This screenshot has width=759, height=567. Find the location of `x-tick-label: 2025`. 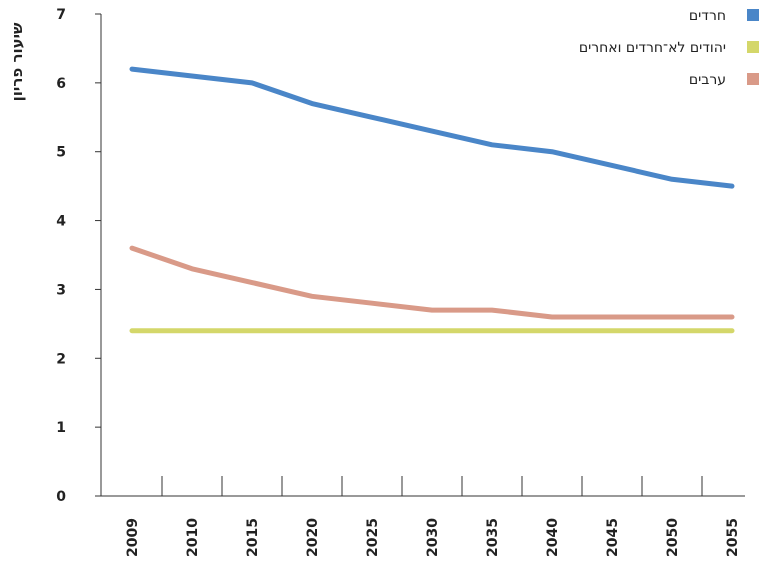

x-tick-label: 2025 is located at coordinates (373, 537).